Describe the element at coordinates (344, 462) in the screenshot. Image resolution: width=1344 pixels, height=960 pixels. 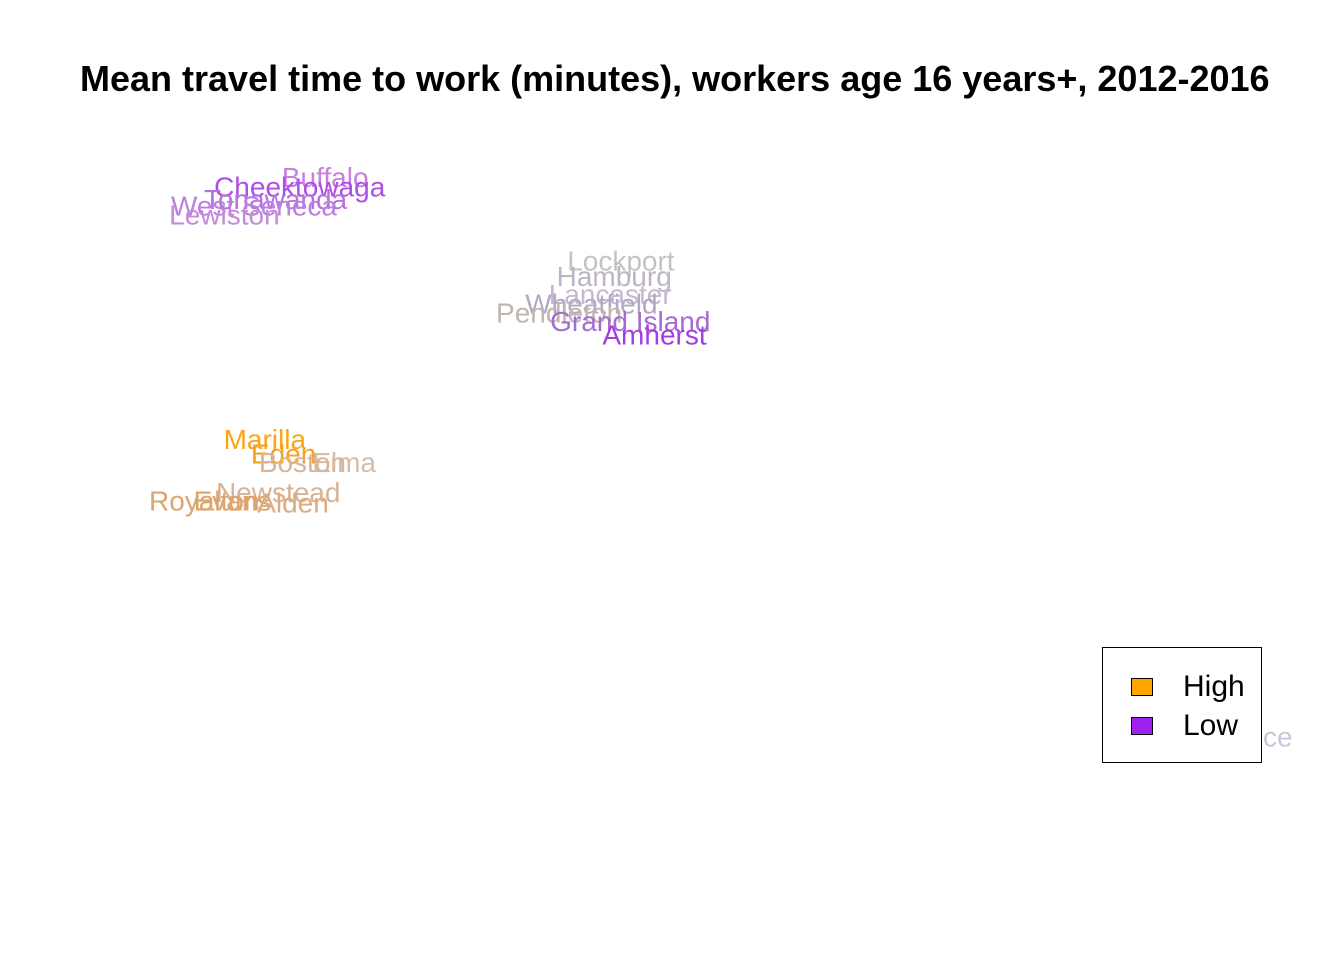
I see `point-label-elma: Elma` at that location.